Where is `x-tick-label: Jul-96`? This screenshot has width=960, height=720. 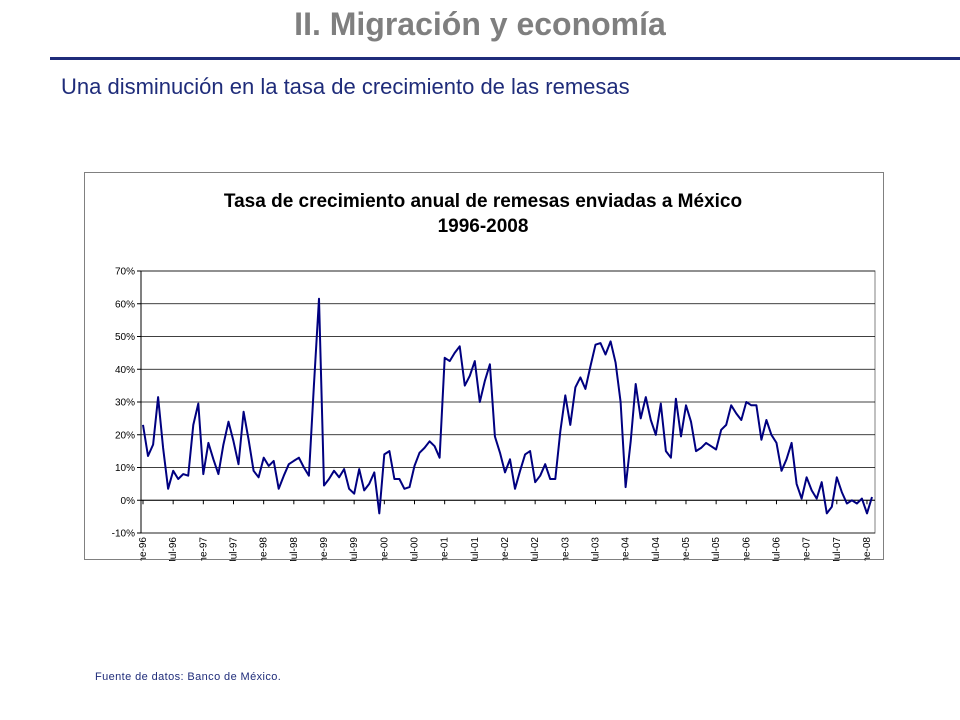 x-tick-label: Jul-96 is located at coordinates (173, 549).